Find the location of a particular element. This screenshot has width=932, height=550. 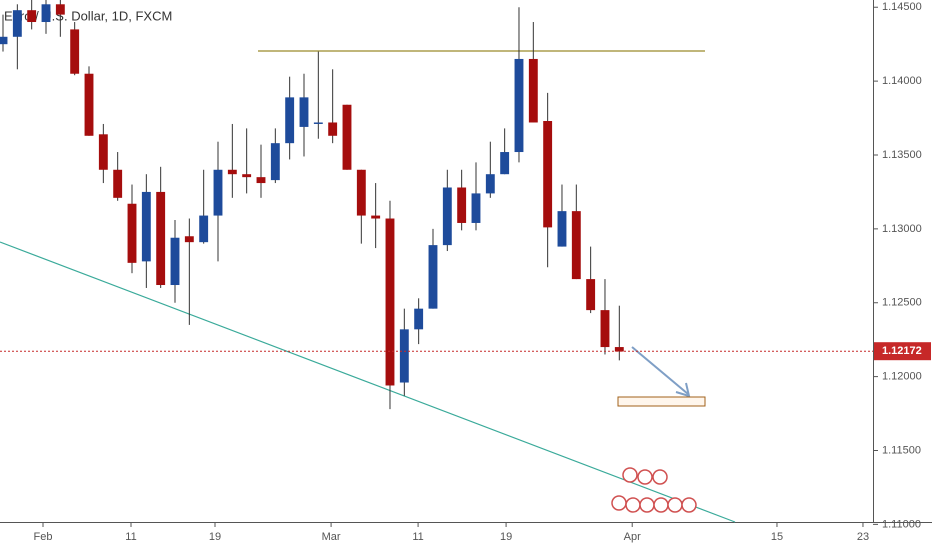

event-icons is located at coordinates (654, 490).